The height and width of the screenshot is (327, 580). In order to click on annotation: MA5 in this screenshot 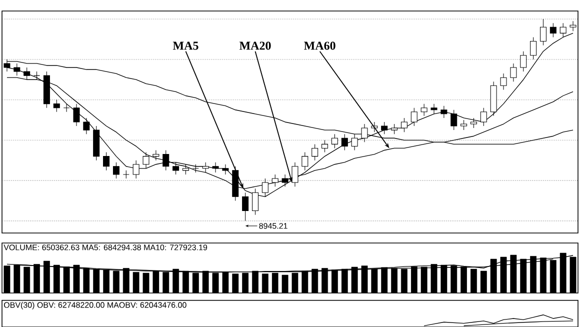, I will do `click(185, 46)`.